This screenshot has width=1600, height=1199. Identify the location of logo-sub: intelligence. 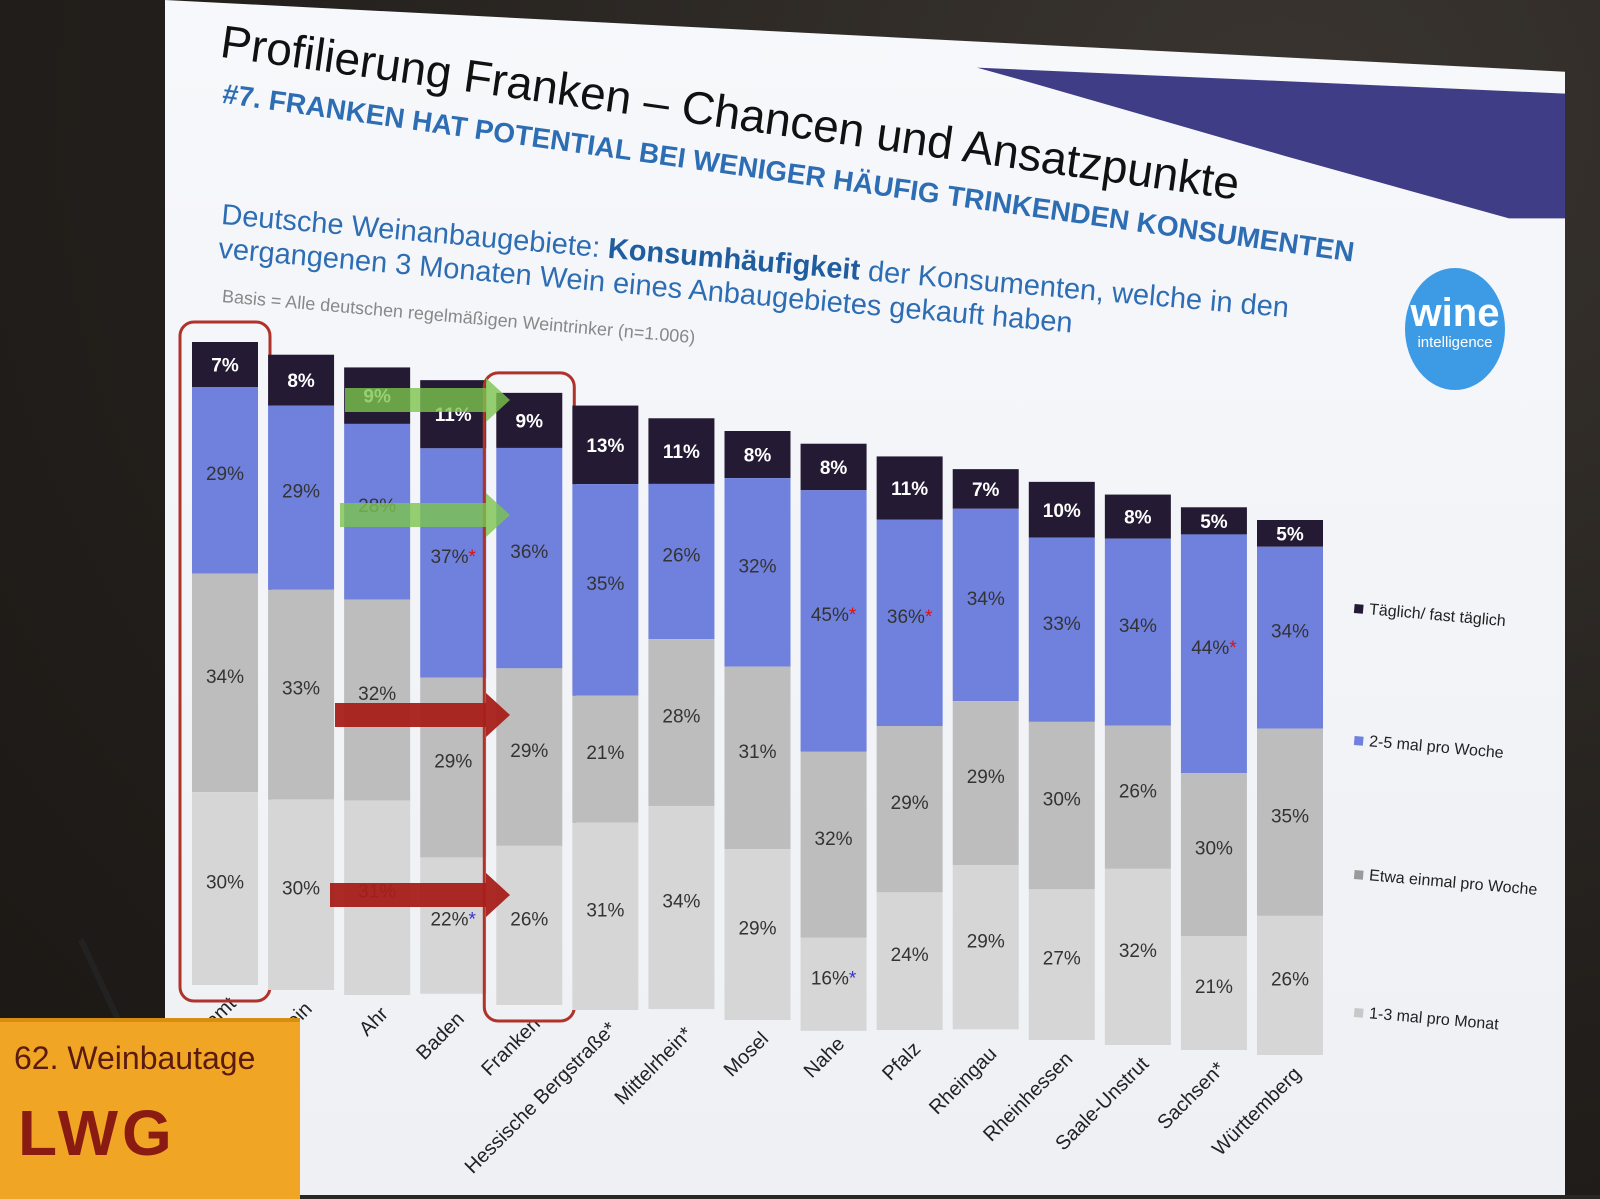
(1455, 342).